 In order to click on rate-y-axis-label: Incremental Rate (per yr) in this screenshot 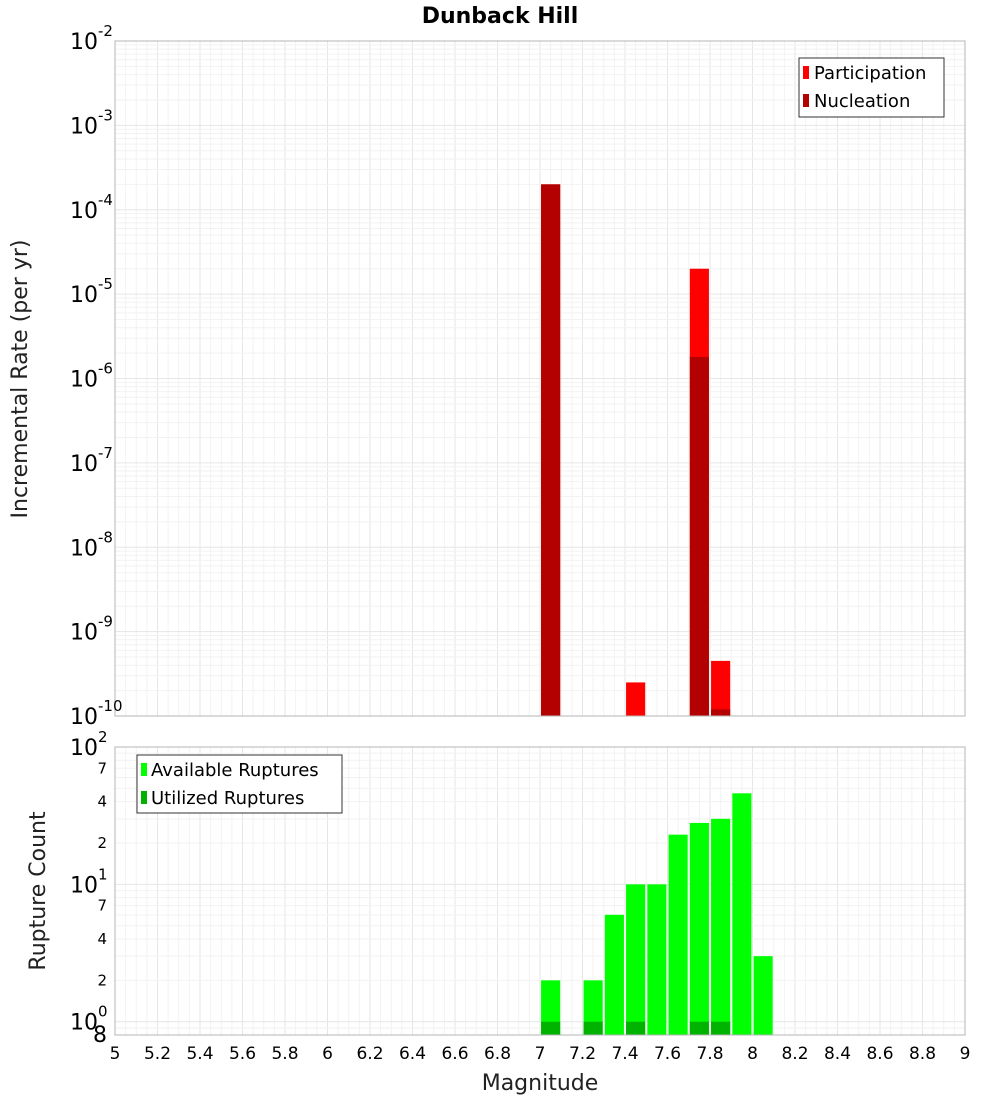, I will do `click(20, 379)`.